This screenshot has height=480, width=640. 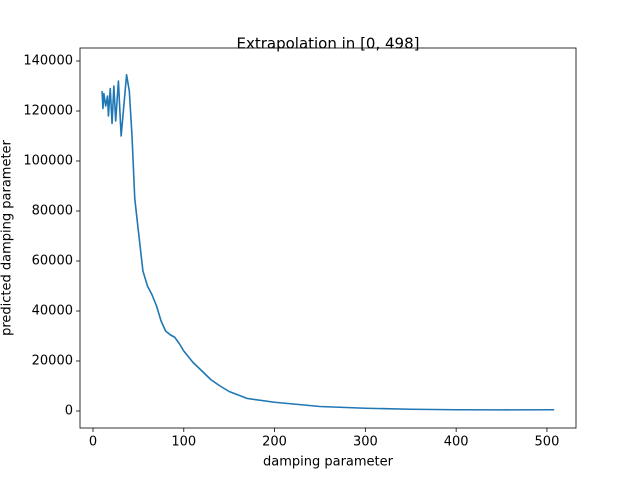 What do you see at coordinates (52, 311) in the screenshot?
I see `y-tick-label: 40000` at bounding box center [52, 311].